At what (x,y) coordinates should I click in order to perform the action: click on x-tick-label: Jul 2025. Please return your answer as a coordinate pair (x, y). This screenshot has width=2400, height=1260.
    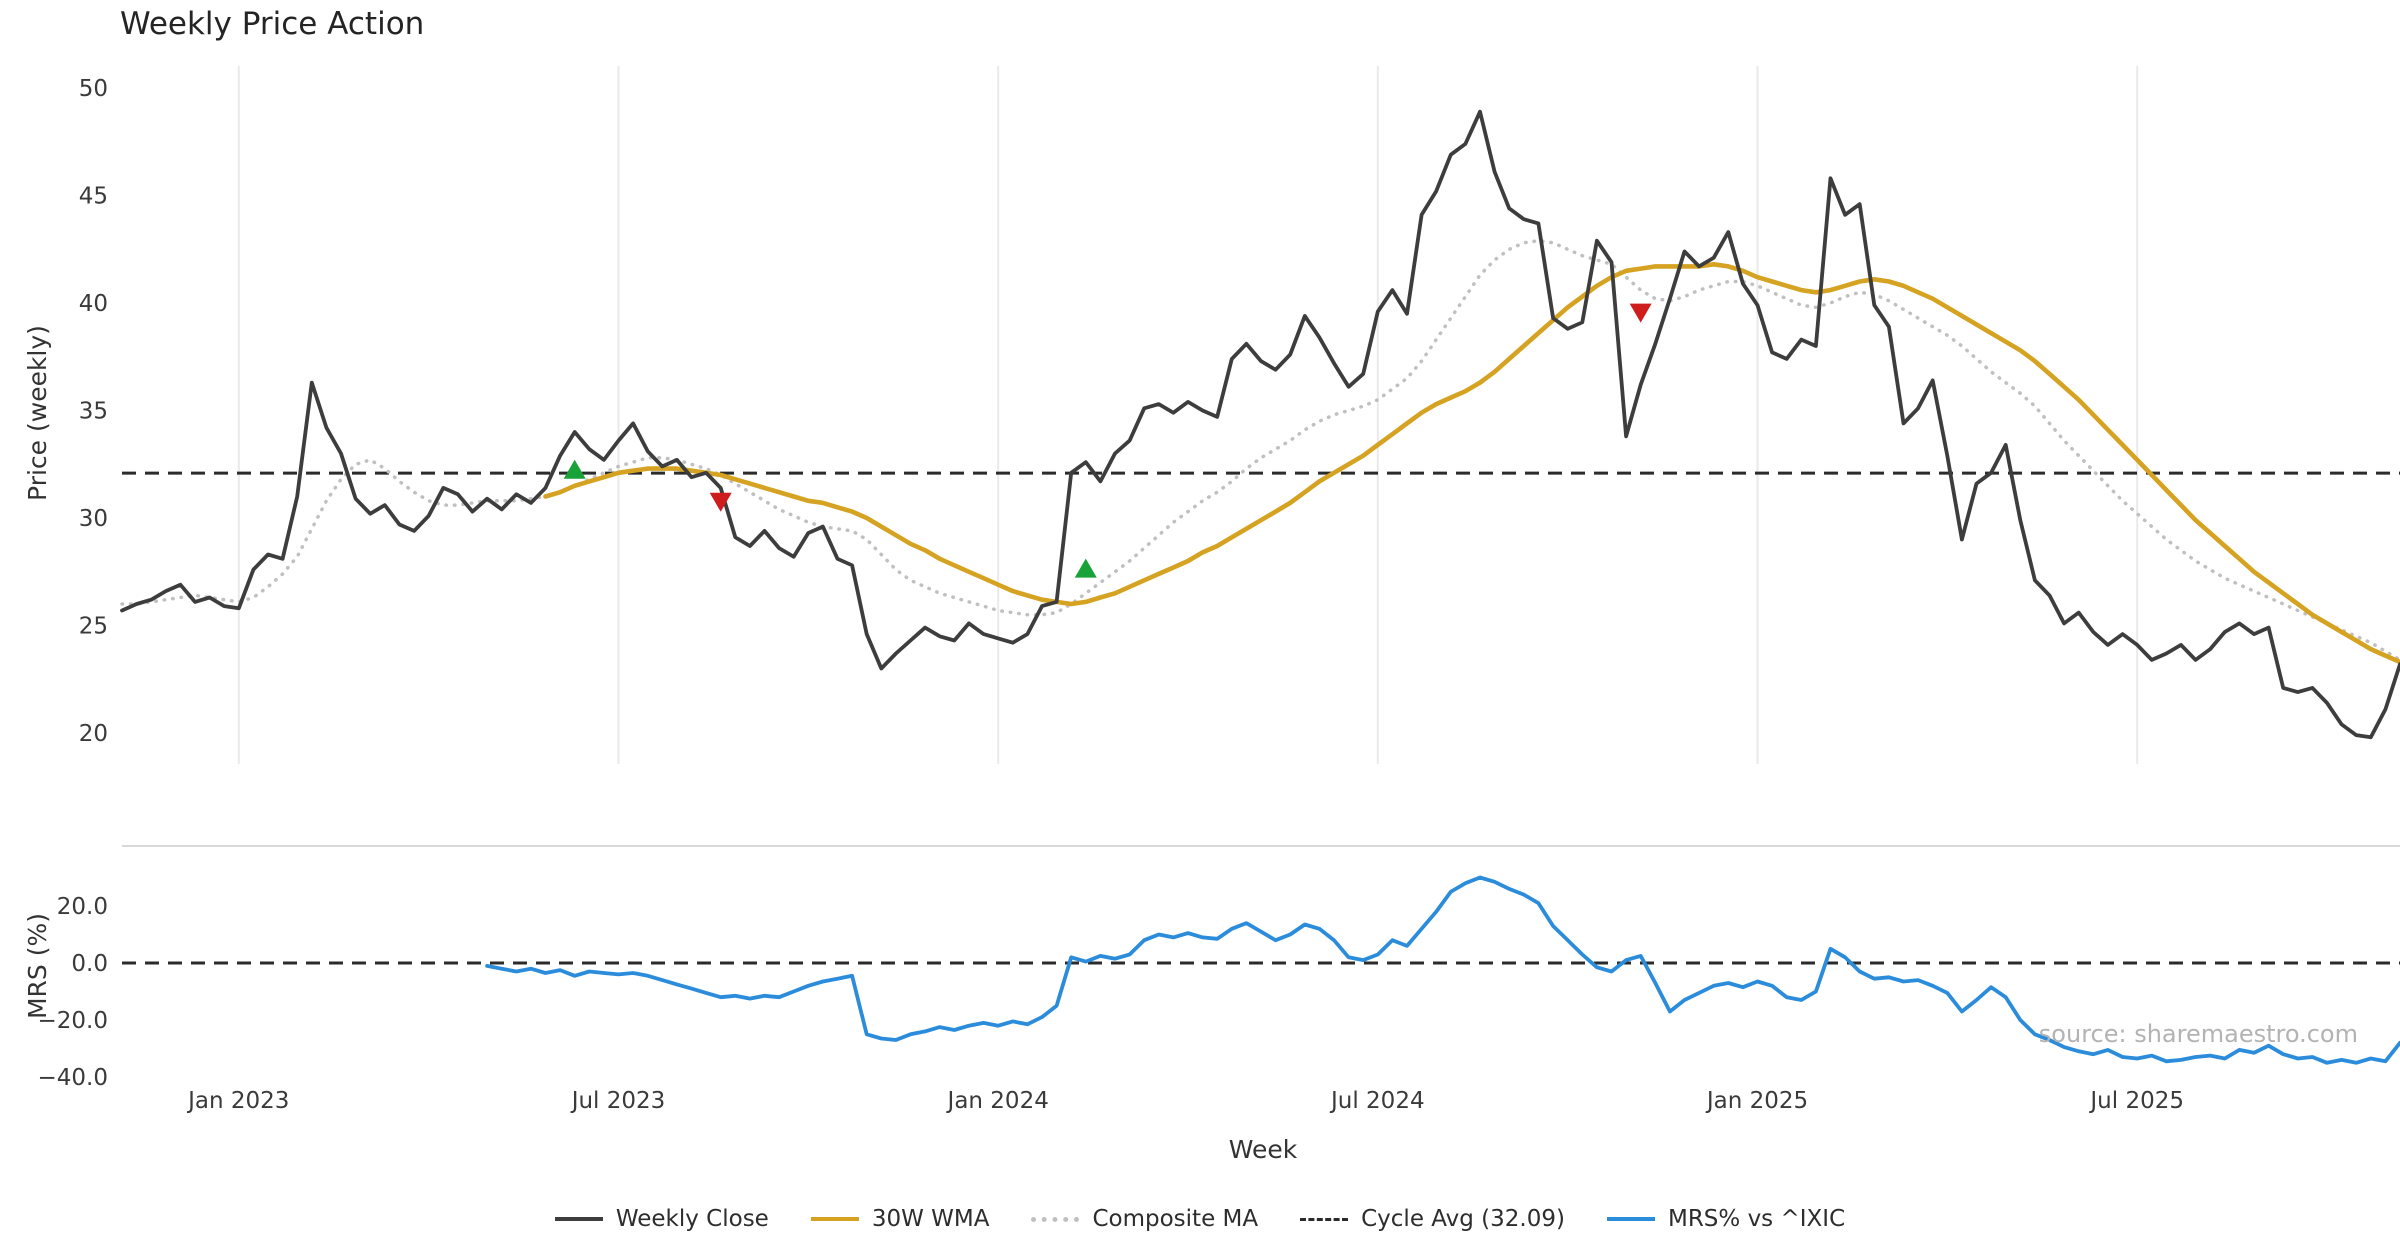
    Looking at the image, I should click on (2136, 1101).